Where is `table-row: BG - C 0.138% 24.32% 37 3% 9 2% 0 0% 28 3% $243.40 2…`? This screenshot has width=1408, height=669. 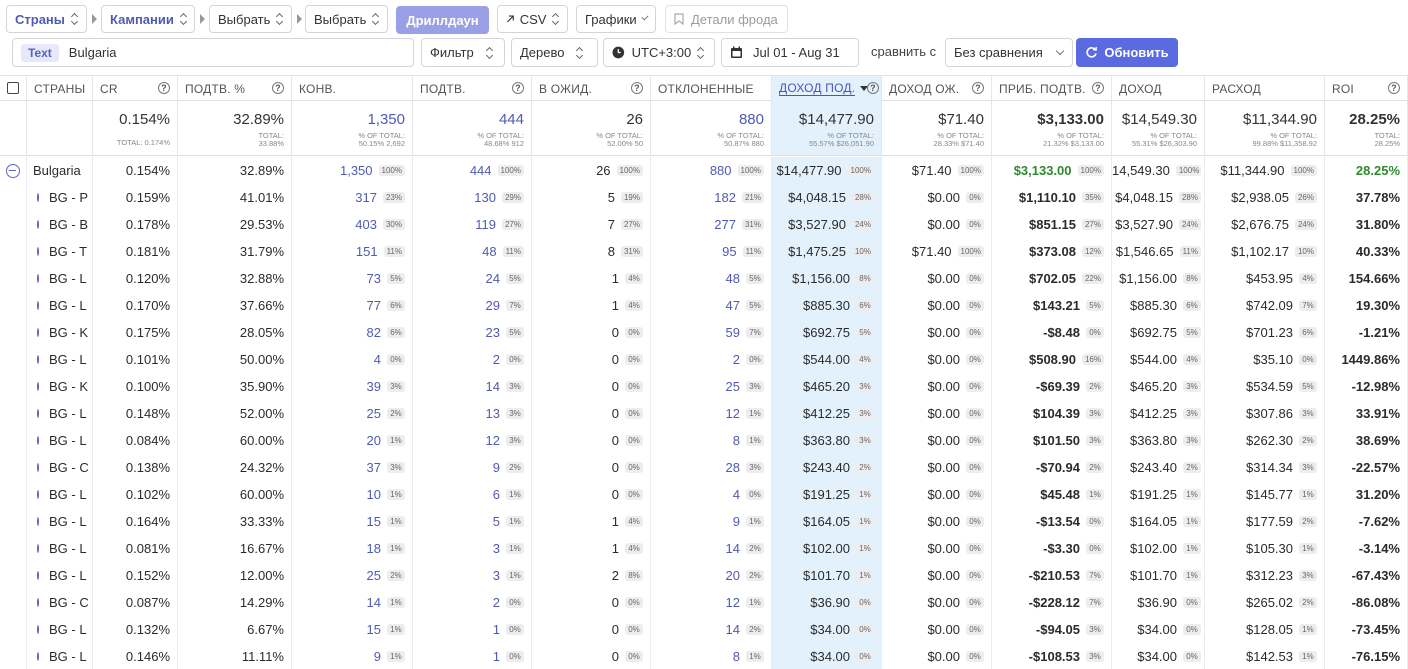
table-row: BG - C 0.138% 24.32% 37 3% 9 2% 0 0% 28 3% $243.40 2… is located at coordinates (704, 467).